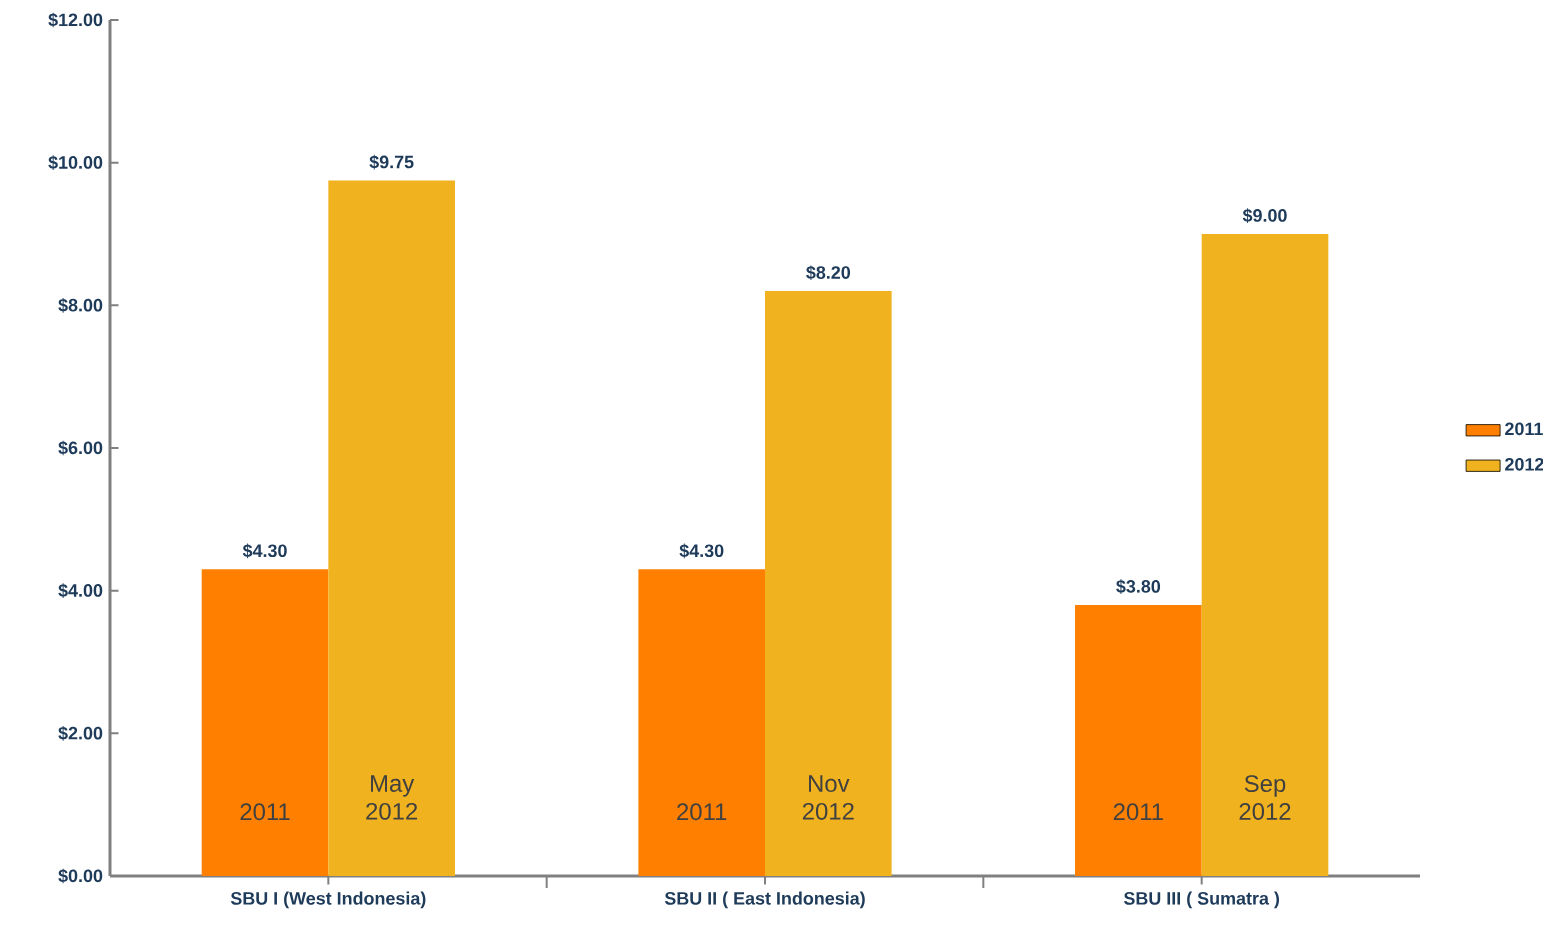  Describe the element at coordinates (80, 448) in the screenshot. I see `y-tick-label: $6.00` at that location.